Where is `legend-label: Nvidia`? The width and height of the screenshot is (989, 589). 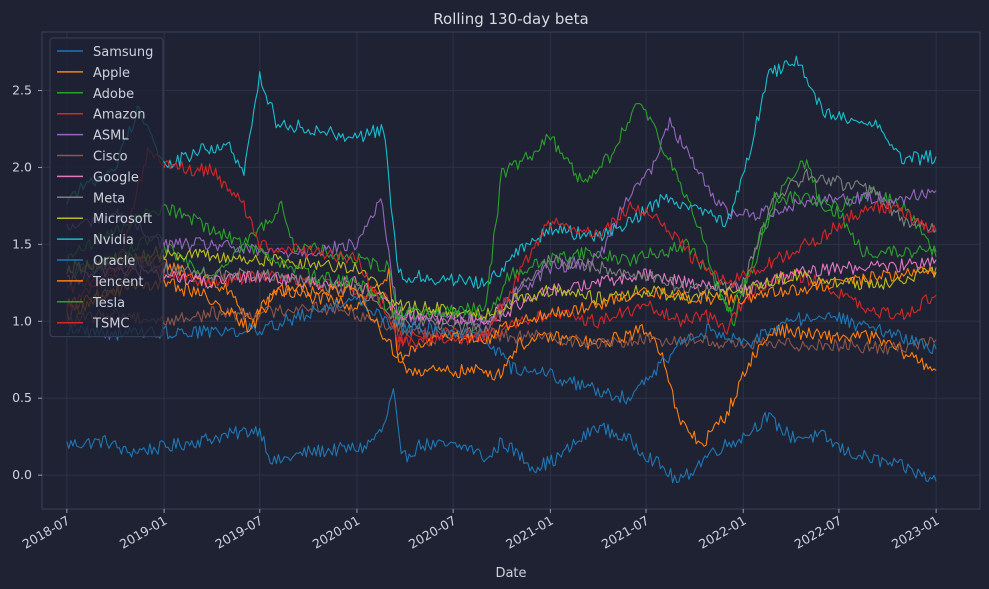
legend-label: Nvidia is located at coordinates (113, 240).